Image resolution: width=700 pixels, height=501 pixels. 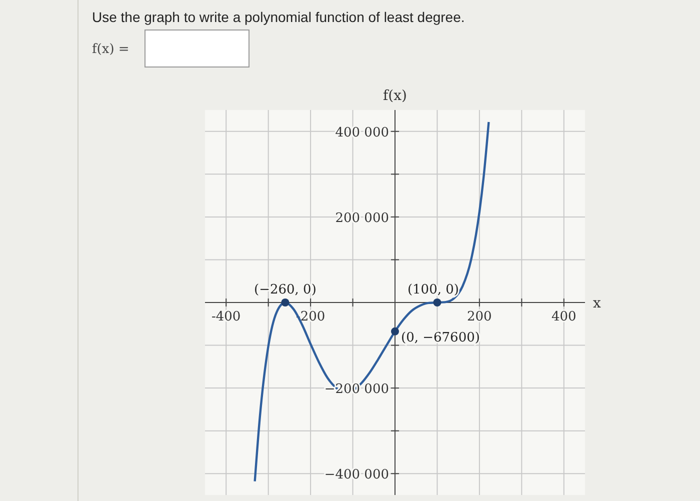 I want to click on y-tick-label: −400 000, so click(x=356, y=475).